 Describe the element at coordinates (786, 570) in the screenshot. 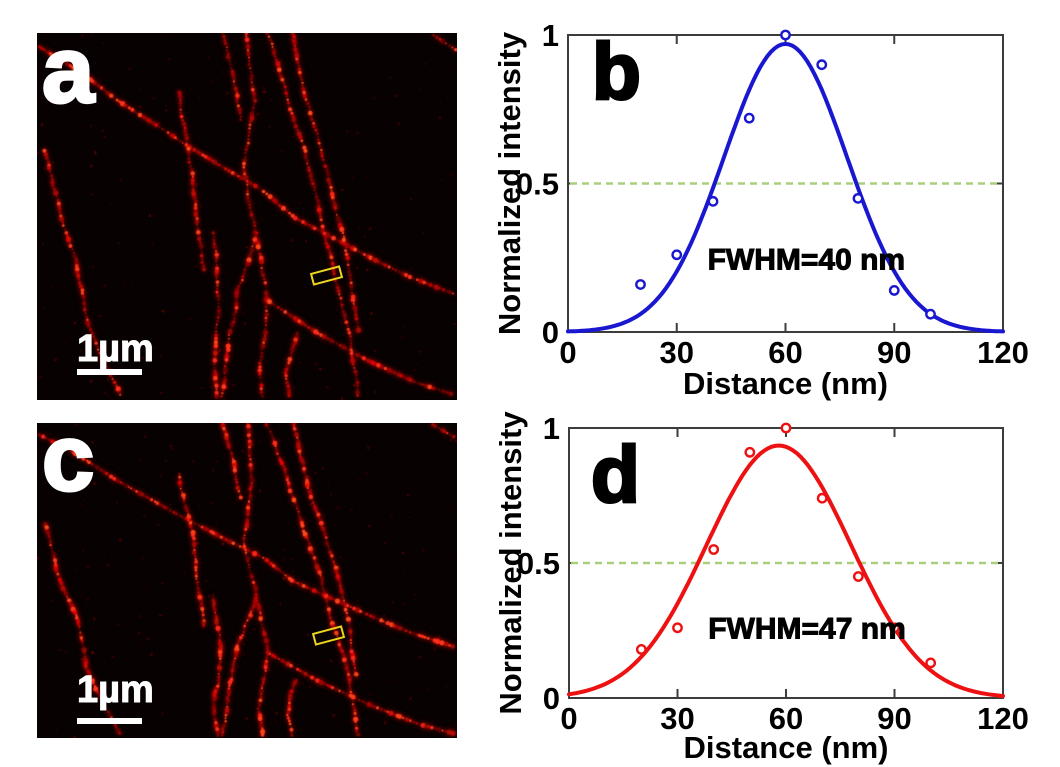

I see `fit-curve` at that location.